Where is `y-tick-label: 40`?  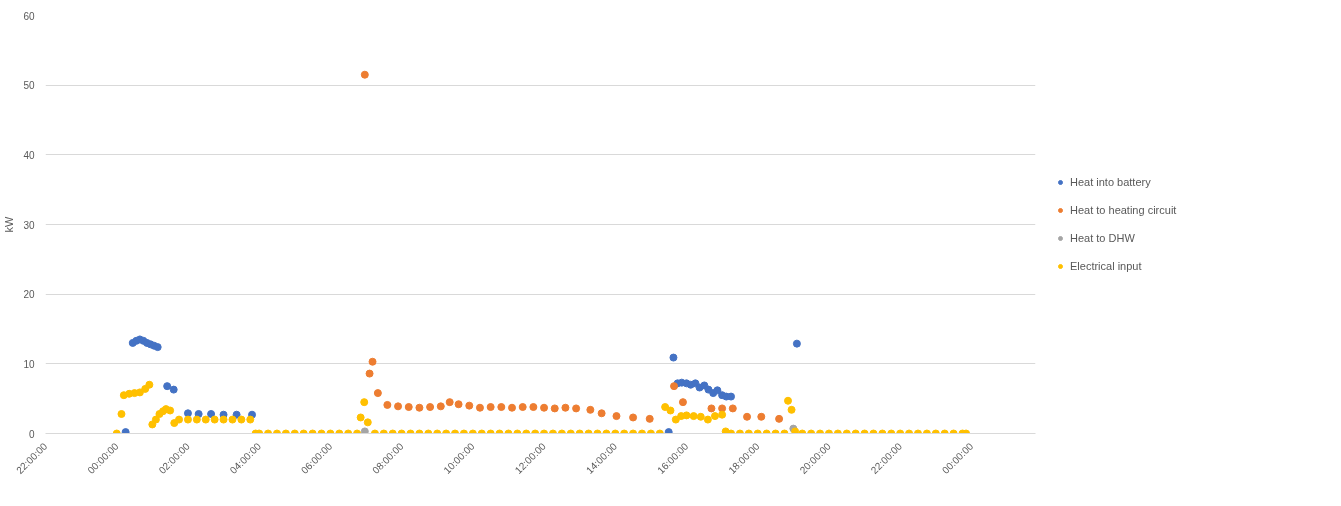
y-tick-label: 40 is located at coordinates (29, 155).